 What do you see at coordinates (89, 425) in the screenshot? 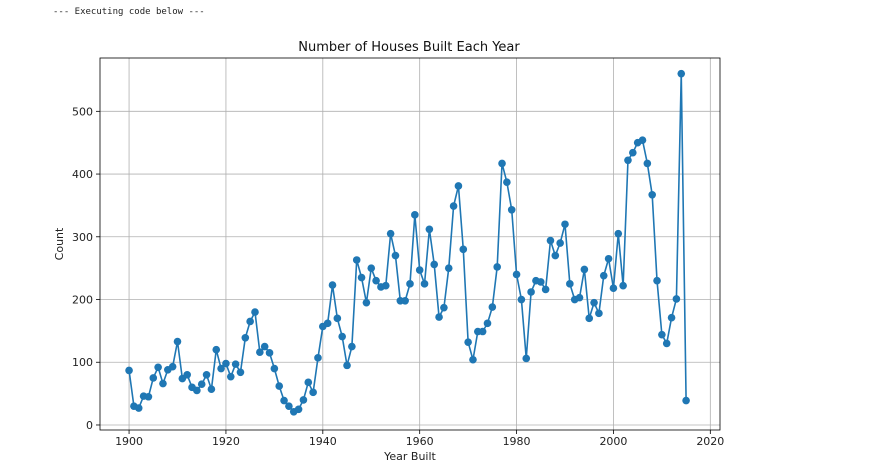
I see `y-tick-label: 0` at bounding box center [89, 425].